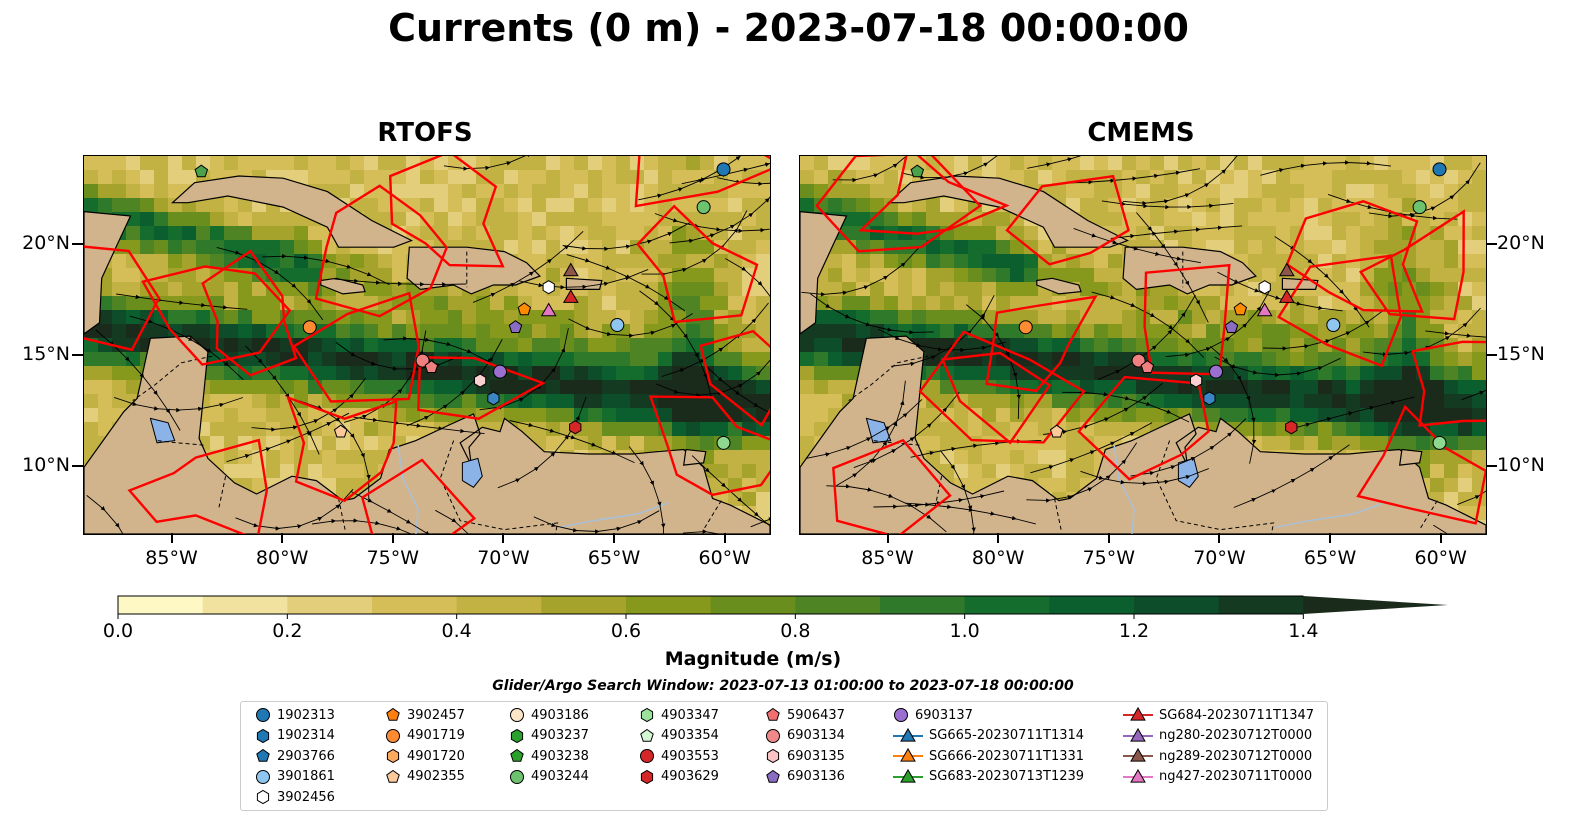  What do you see at coordinates (46, 465) in the screenshot?
I see `y-tick-label-left: 10°N` at bounding box center [46, 465].